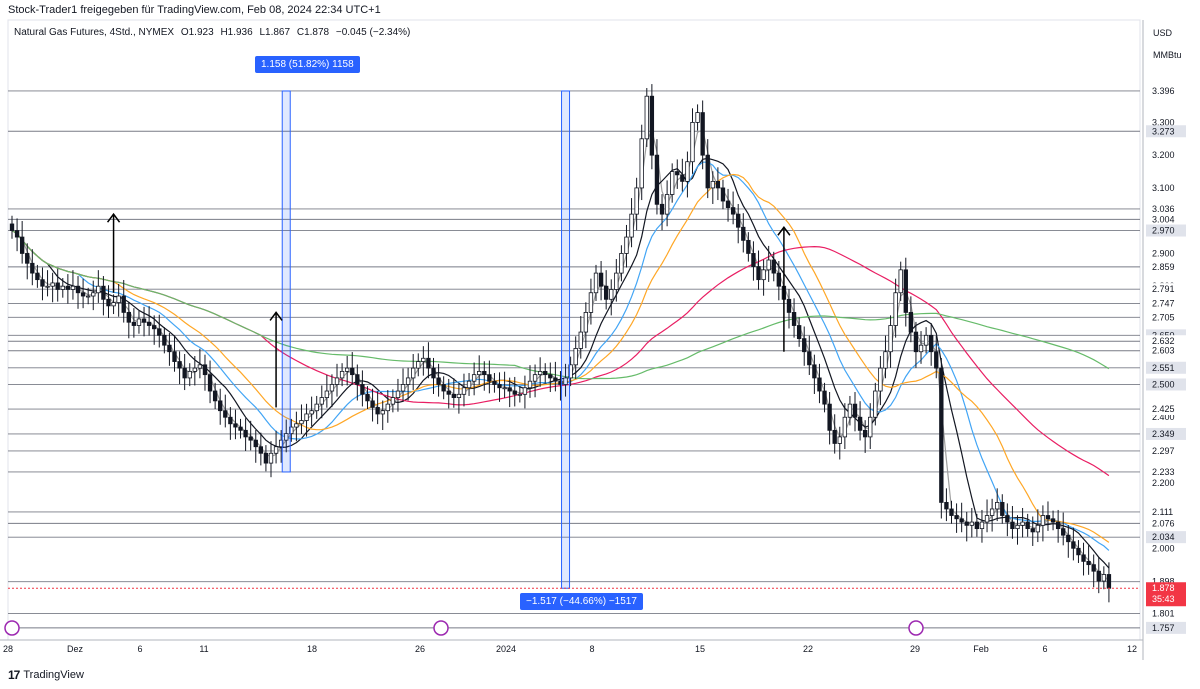 This screenshot has width=1200, height=689. I want to click on measure-down-range, so click(566, 339).